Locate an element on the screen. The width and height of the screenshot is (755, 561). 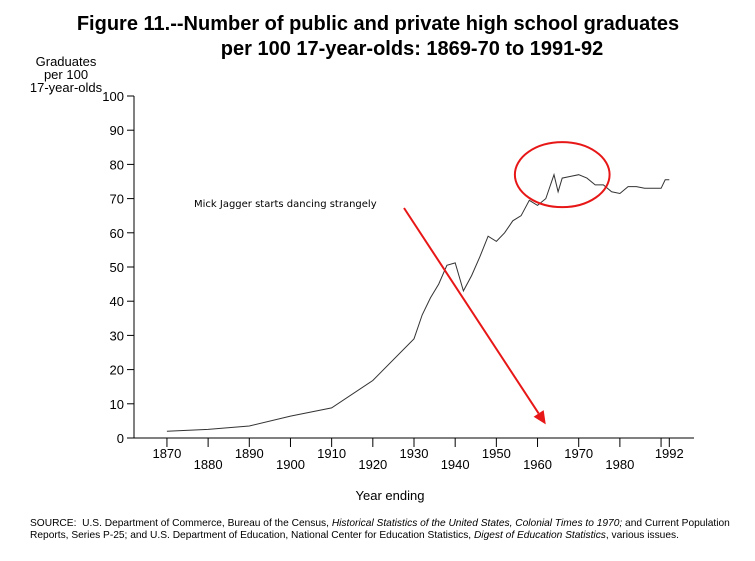
annotation-circle is located at coordinates (562, 175).